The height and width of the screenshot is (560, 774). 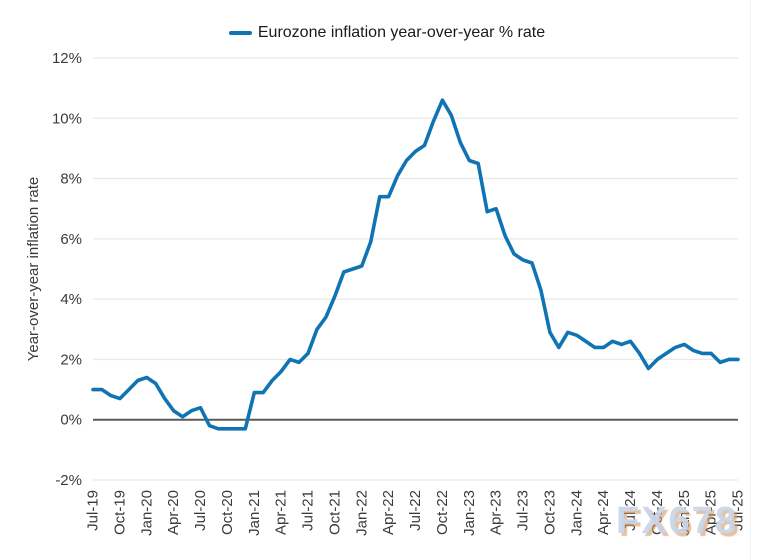 I want to click on y-tick-label: 4%, so click(x=71, y=299).